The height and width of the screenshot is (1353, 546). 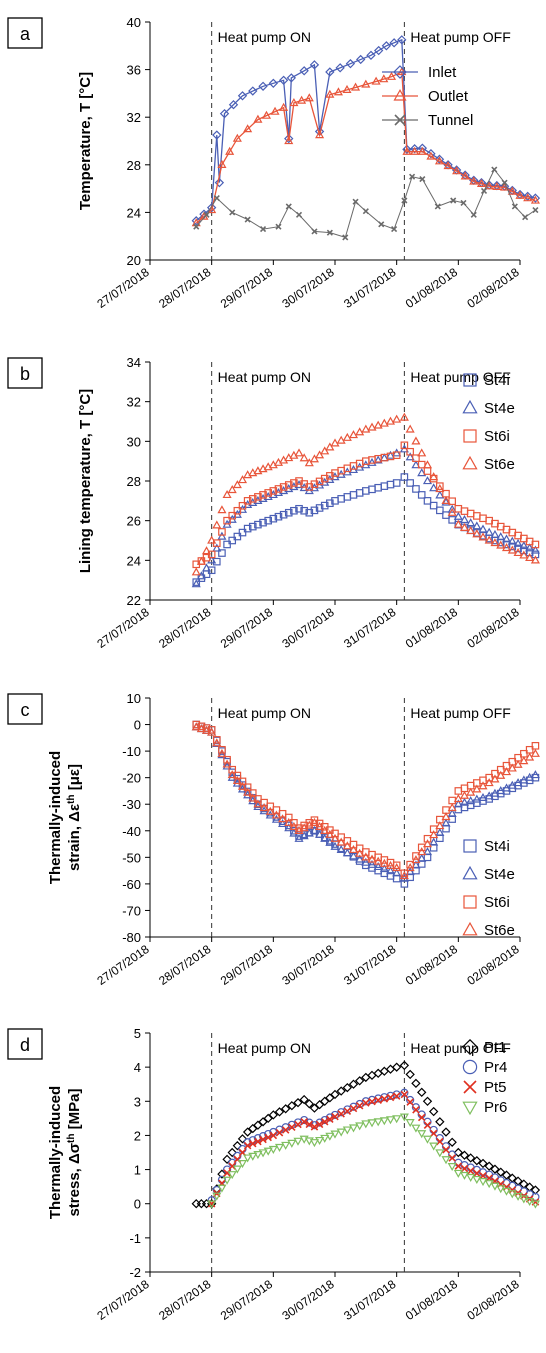 I want to click on y-tick-label: 34, so click(x=134, y=362).